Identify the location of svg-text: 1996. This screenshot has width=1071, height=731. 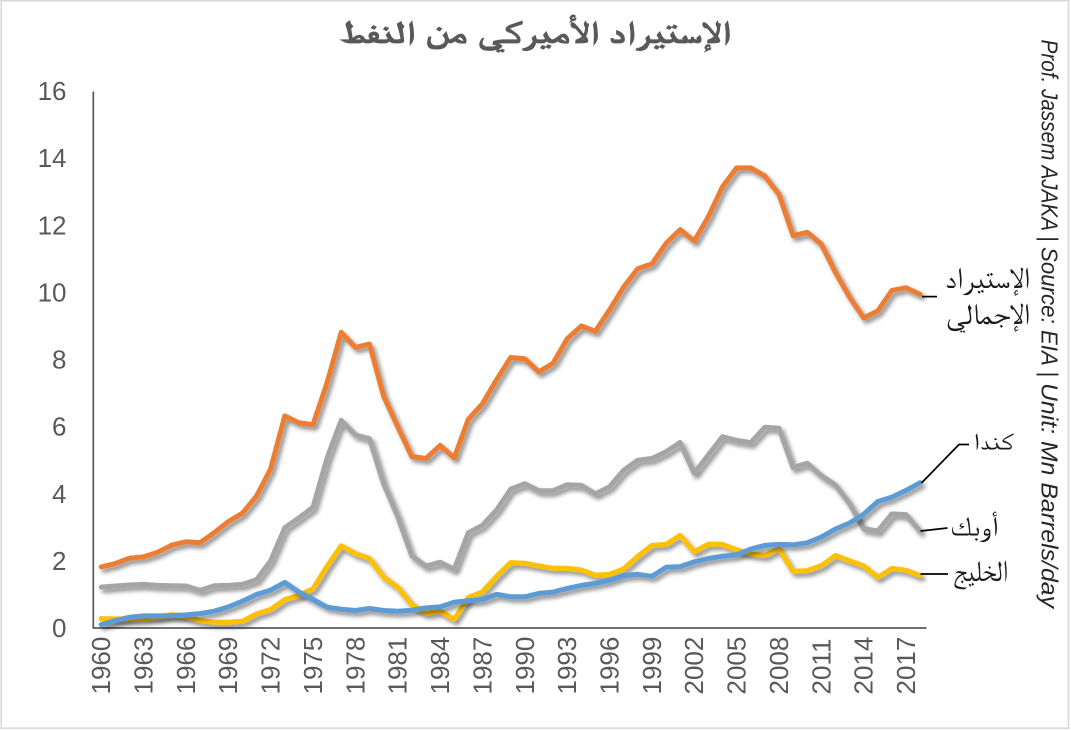
(610, 666).